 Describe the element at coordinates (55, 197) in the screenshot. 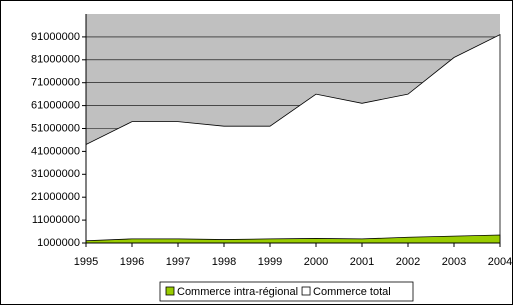

I see `y-tick-label: 21000000` at that location.